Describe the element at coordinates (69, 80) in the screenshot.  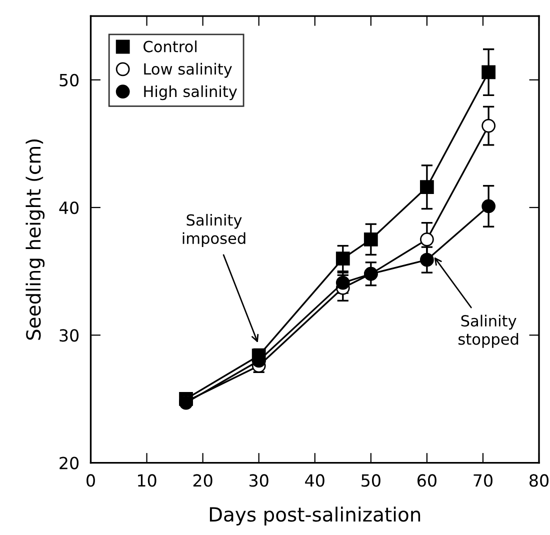
I see `y-tick-label: 50` at that location.